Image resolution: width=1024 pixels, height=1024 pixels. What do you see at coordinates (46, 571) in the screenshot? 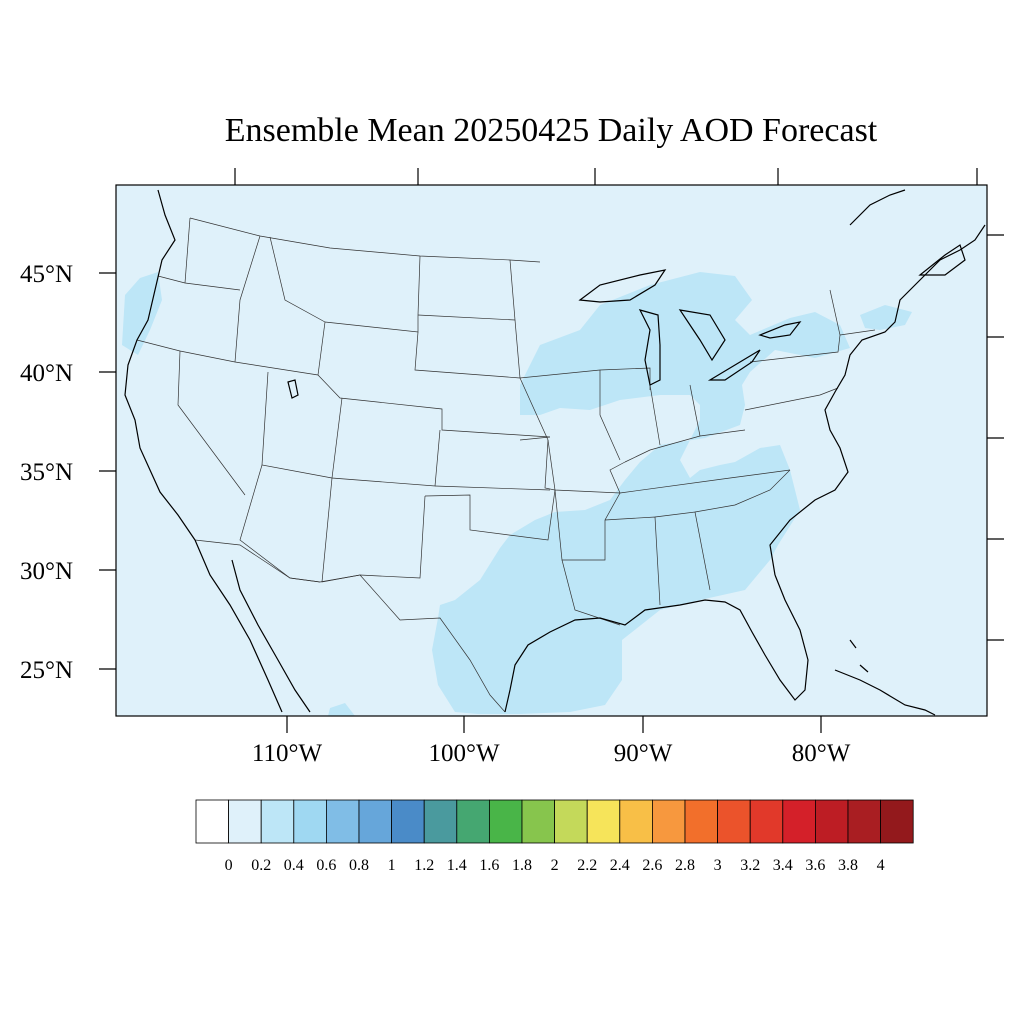
I see `lat-label: 30°N` at bounding box center [46, 571].